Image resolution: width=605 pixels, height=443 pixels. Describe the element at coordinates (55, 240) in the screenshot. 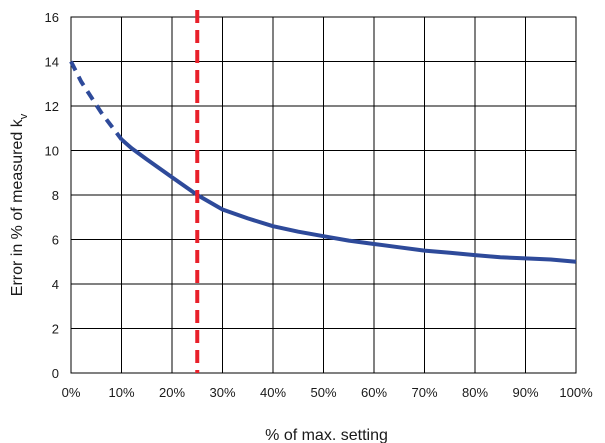

I see `y-tick-label: 6` at that location.